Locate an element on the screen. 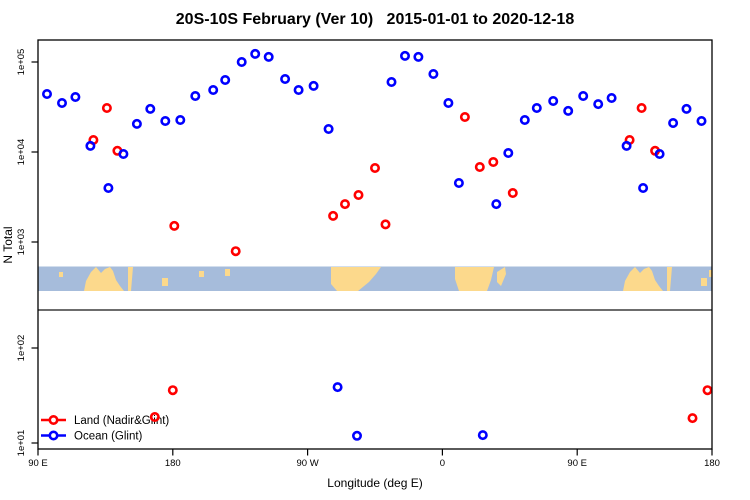 The height and width of the screenshot is (500, 750). legend: Land (Nadir&Glint) Ocean (Glint) is located at coordinates (105, 428).